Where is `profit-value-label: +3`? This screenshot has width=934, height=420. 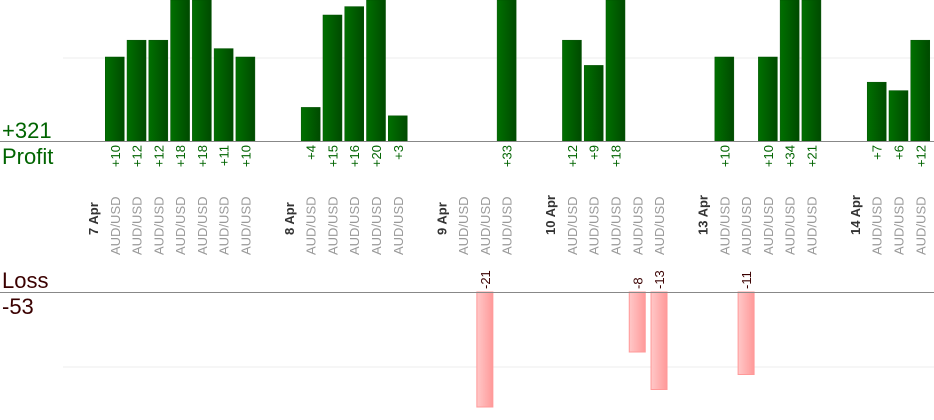
profit-value-label: +3 is located at coordinates (398, 152).